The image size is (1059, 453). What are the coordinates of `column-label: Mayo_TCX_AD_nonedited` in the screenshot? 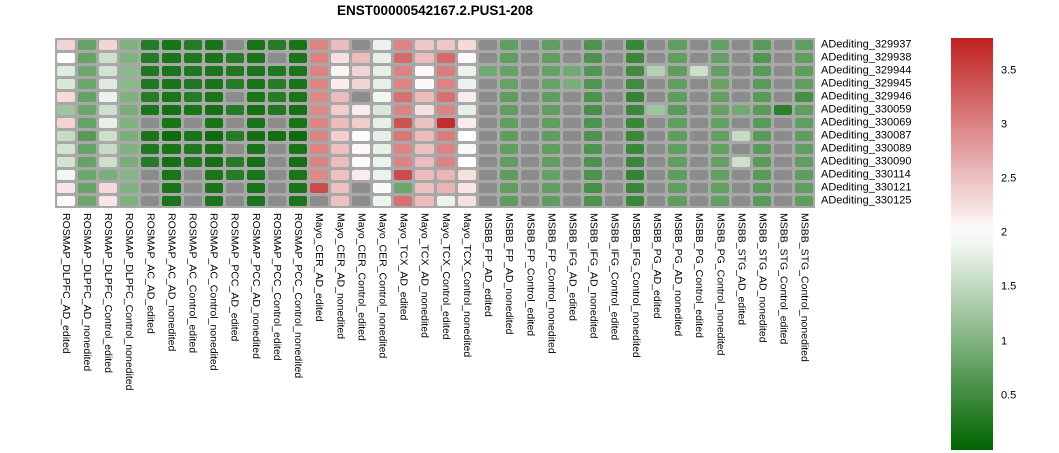 It's located at (424, 275).